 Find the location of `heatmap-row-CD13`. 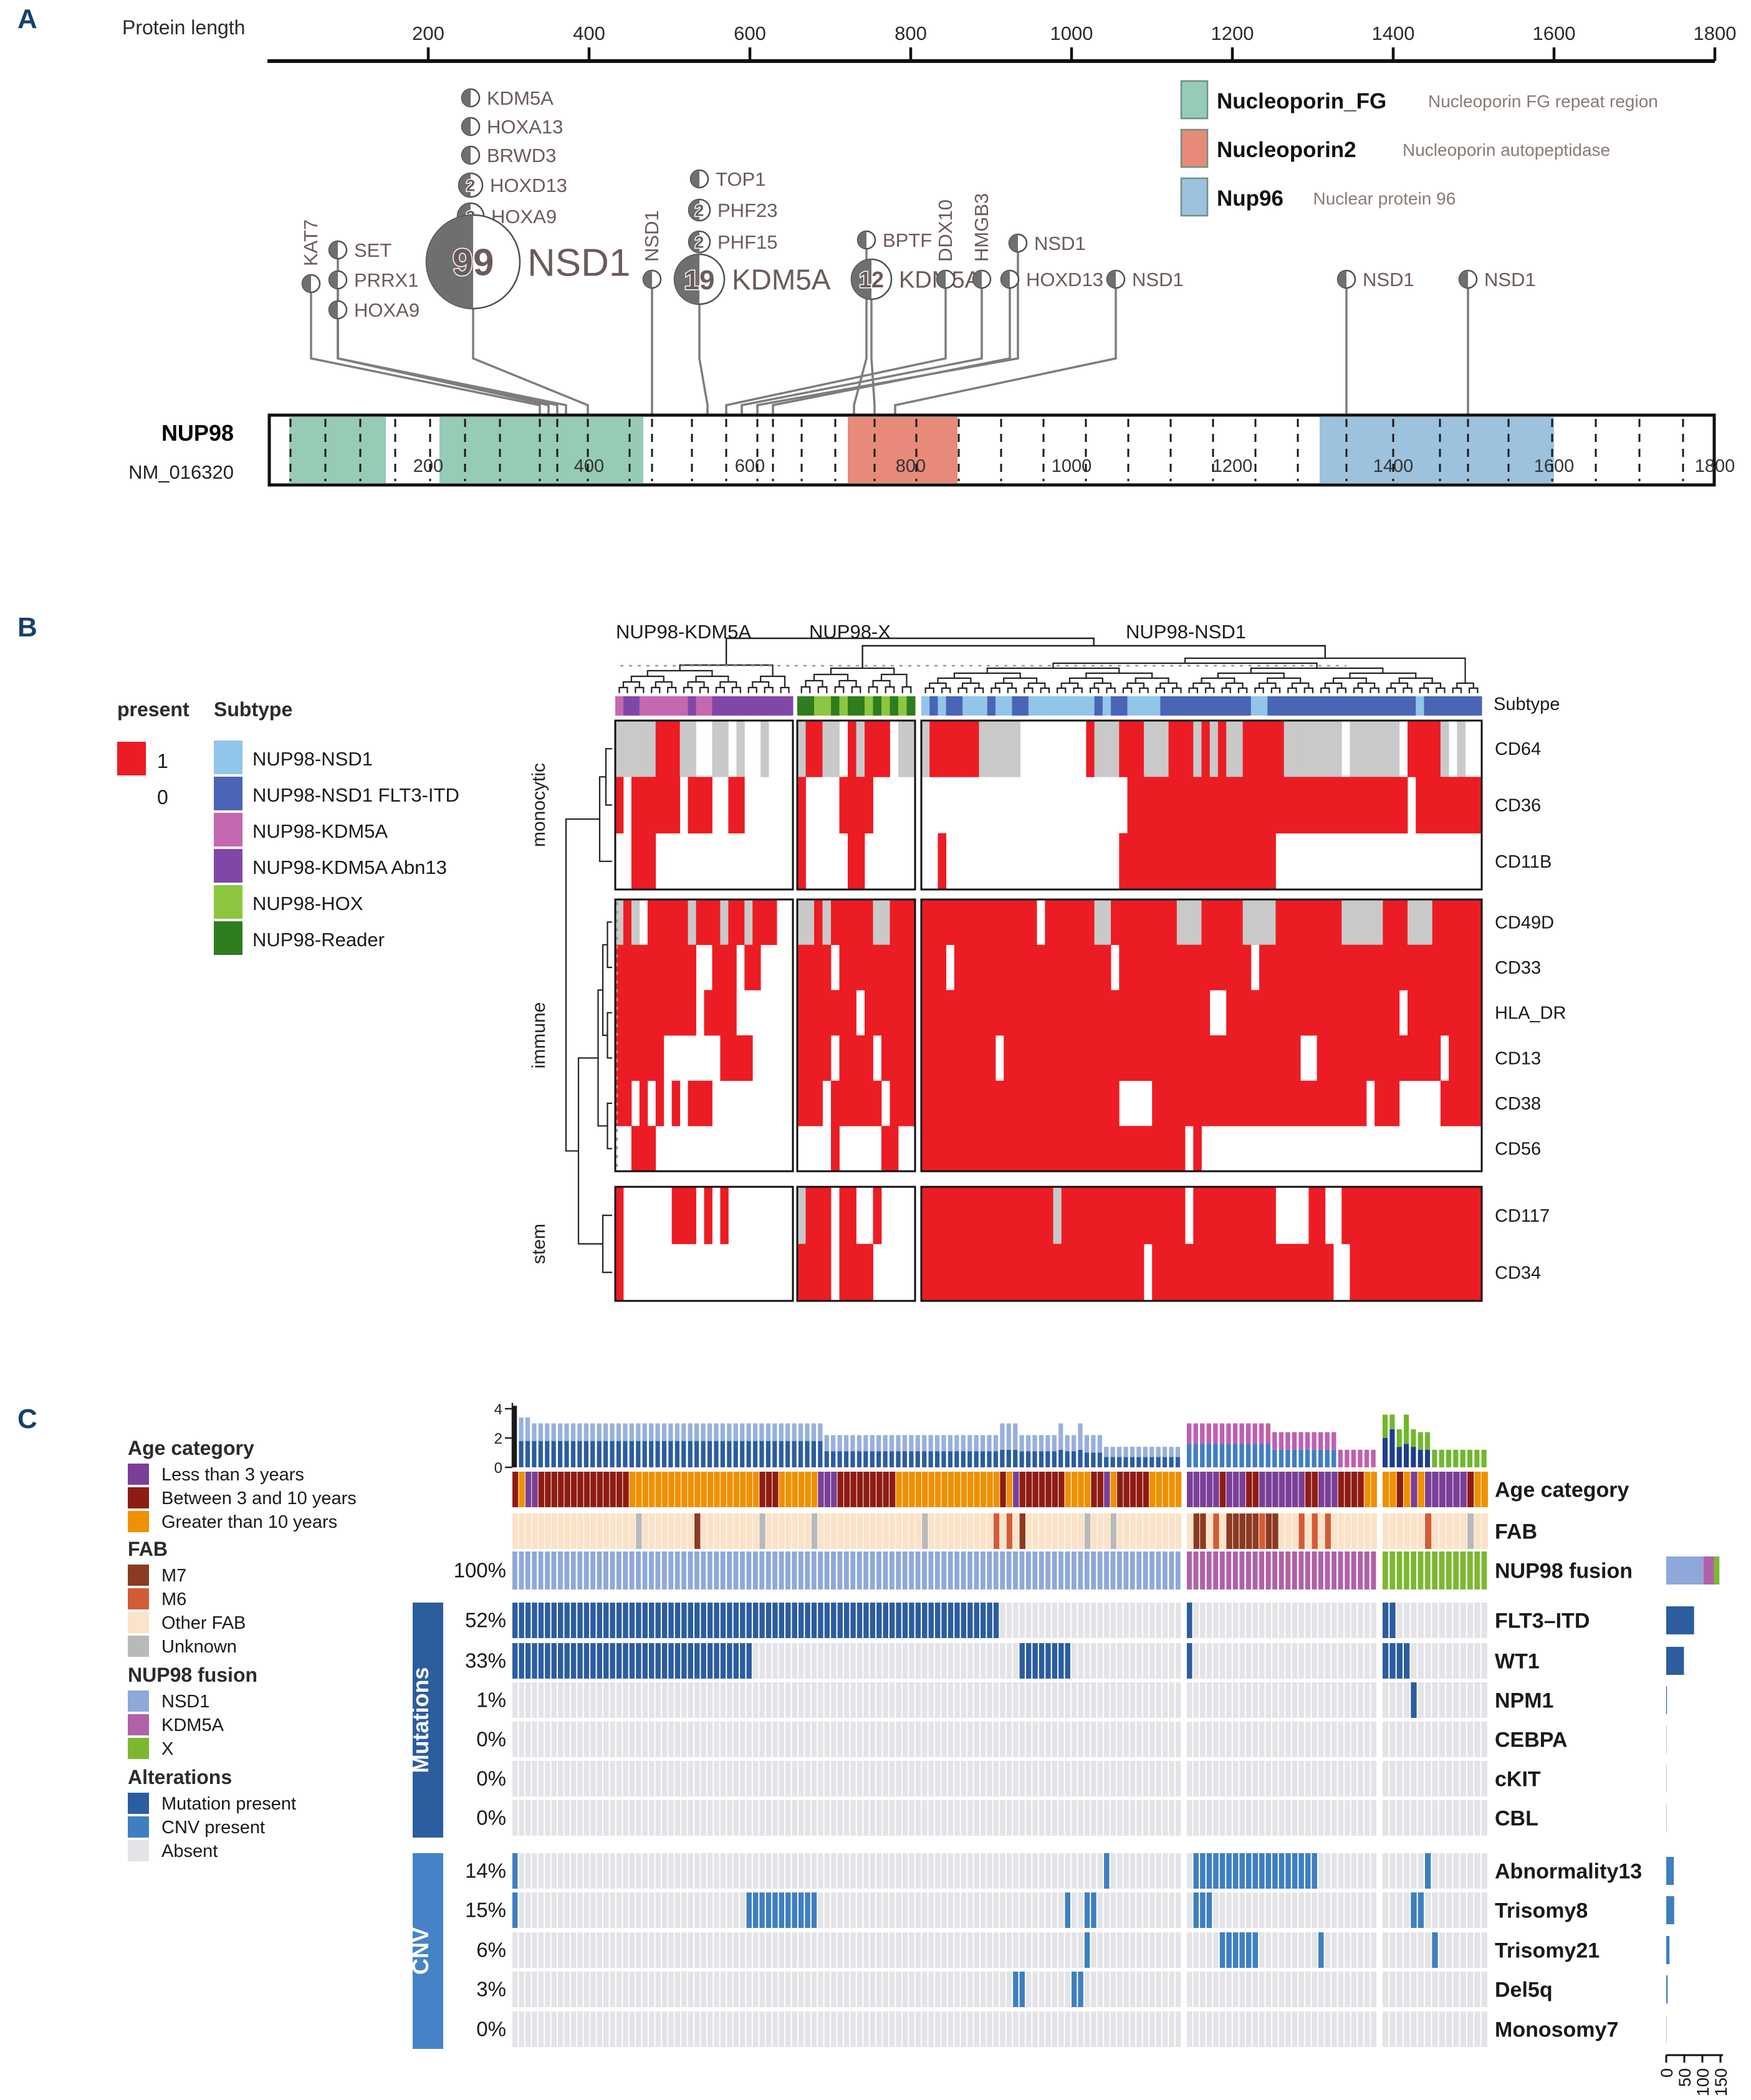

heatmap-row-CD13 is located at coordinates (1048, 1058).